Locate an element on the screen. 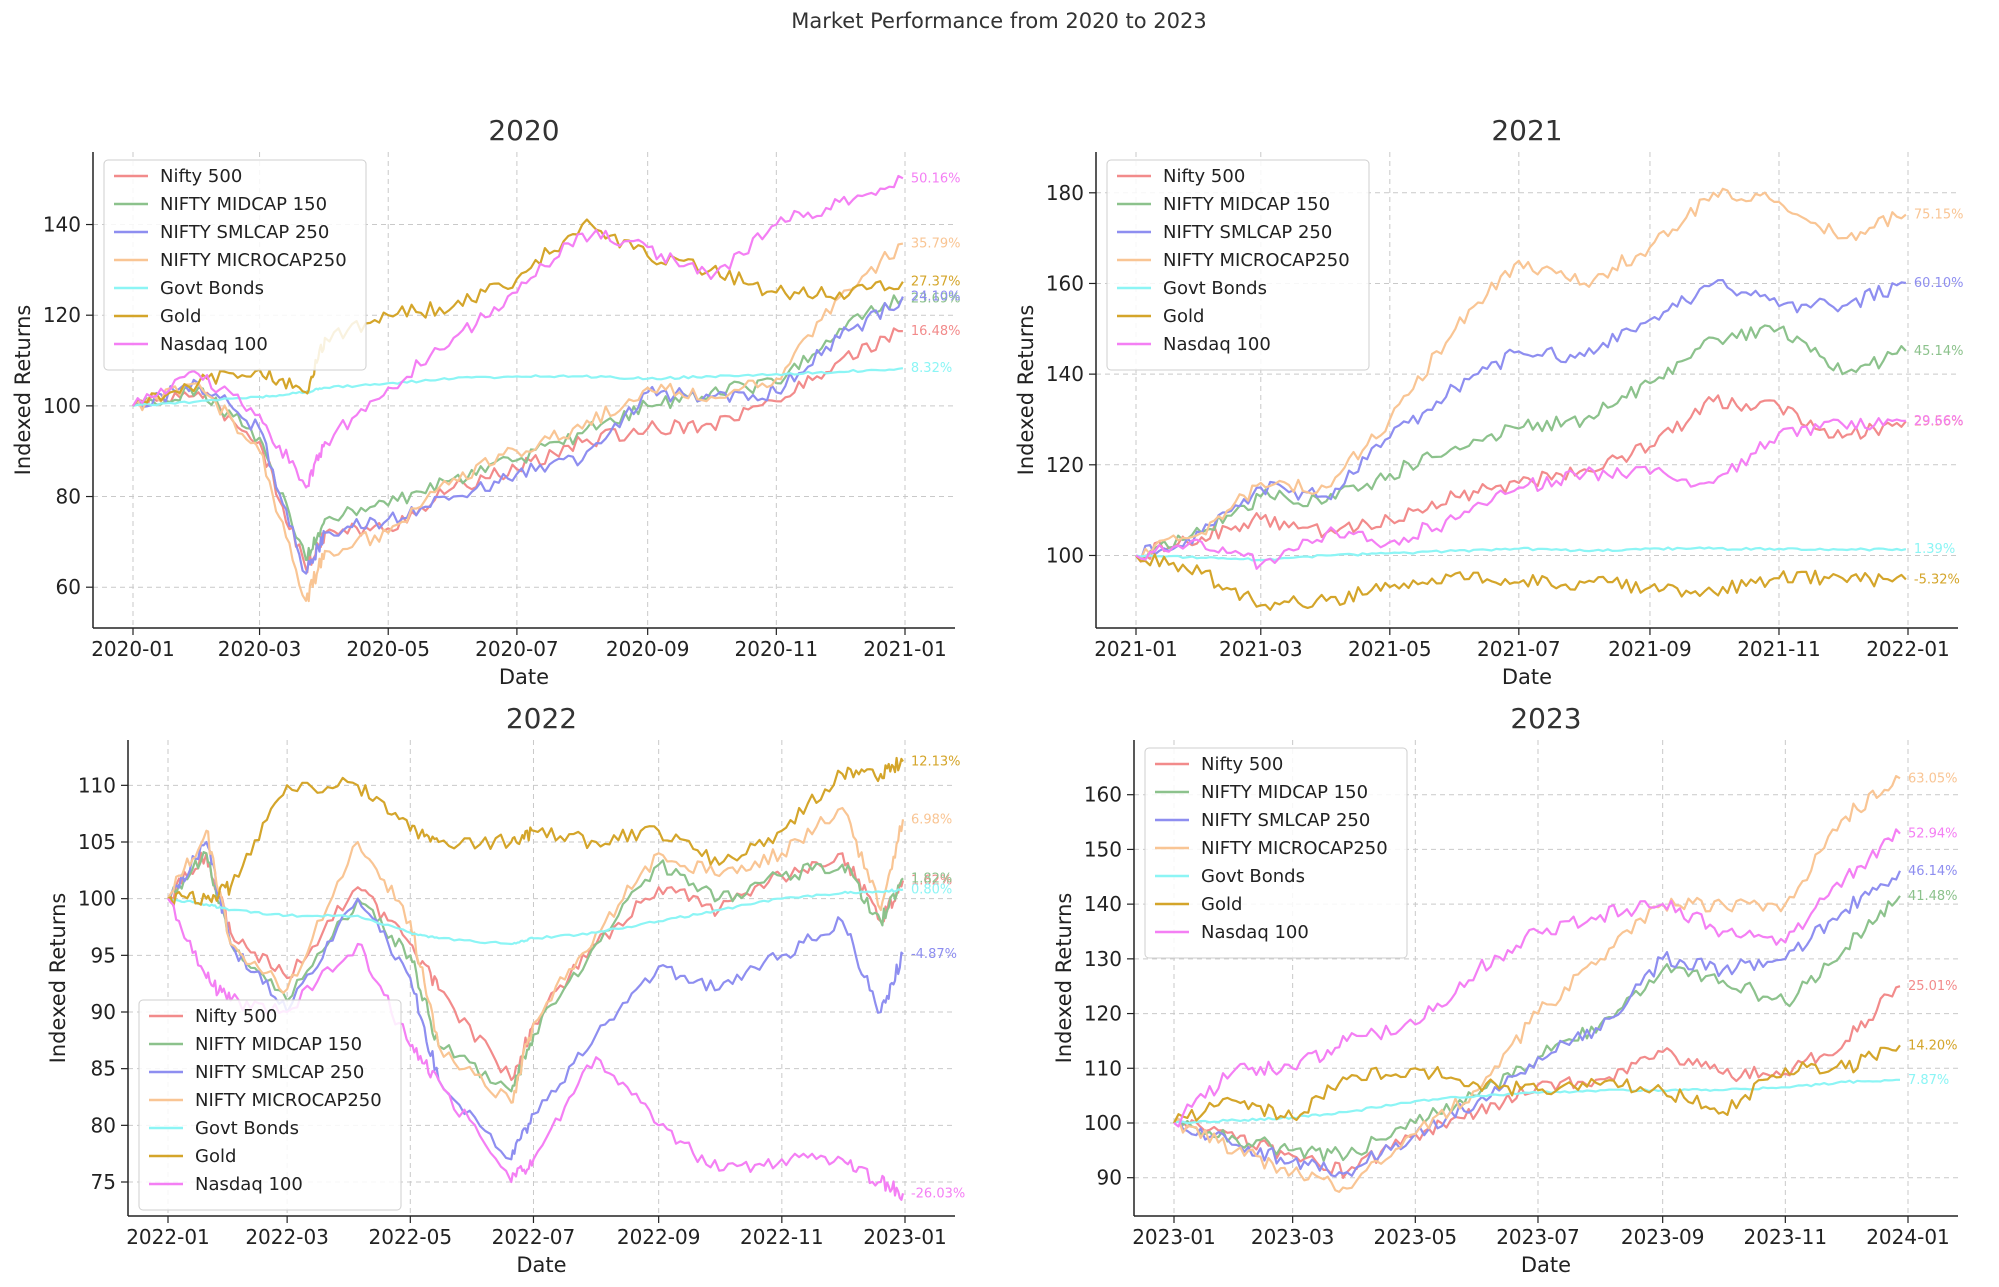  y-tick-label: 150 is located at coordinates (1103, 849).